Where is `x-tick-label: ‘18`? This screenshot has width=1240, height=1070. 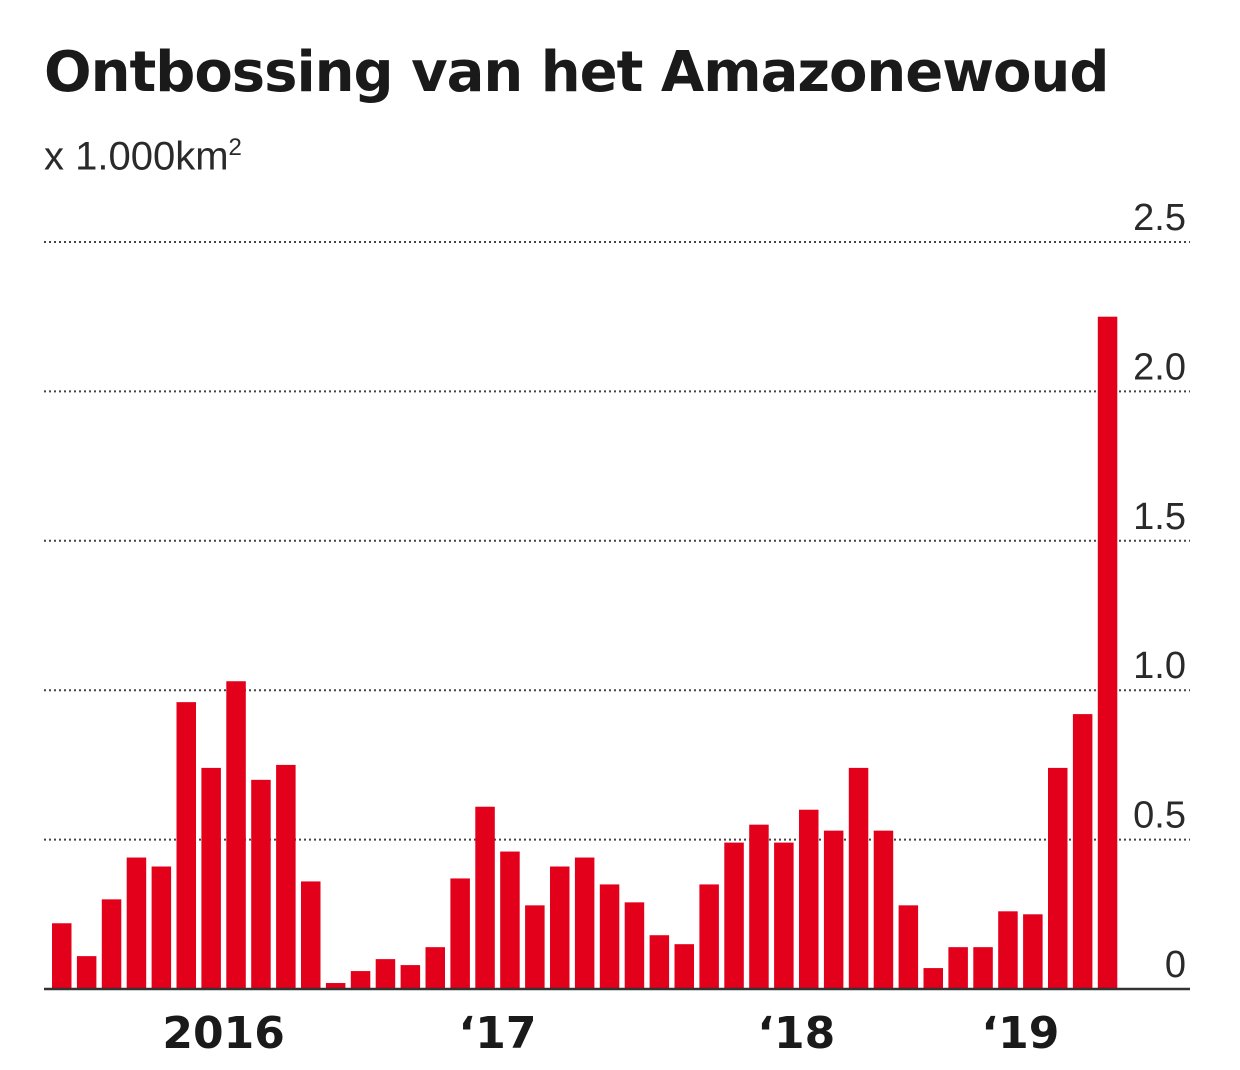
x-tick-label: ‘18 is located at coordinates (796, 1033).